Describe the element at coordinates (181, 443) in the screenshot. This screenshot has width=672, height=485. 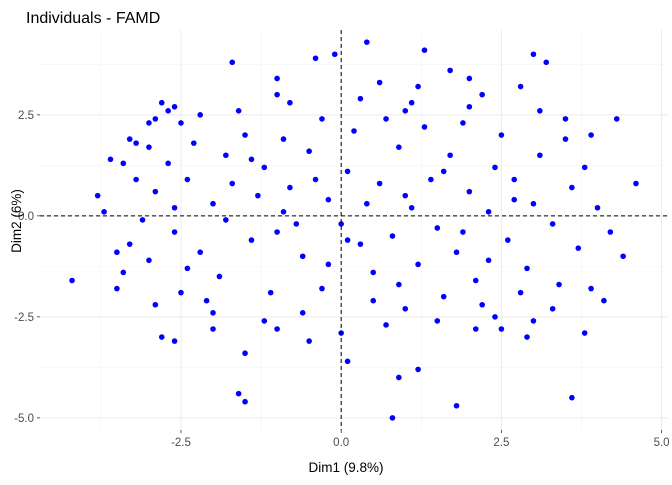
I see `x-tick-label: -2.5` at that location.